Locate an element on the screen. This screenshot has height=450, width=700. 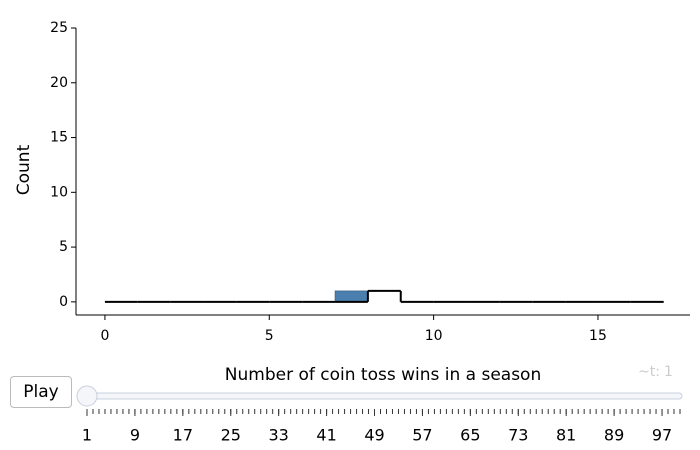
slider-label: 97 is located at coordinates (662, 435).